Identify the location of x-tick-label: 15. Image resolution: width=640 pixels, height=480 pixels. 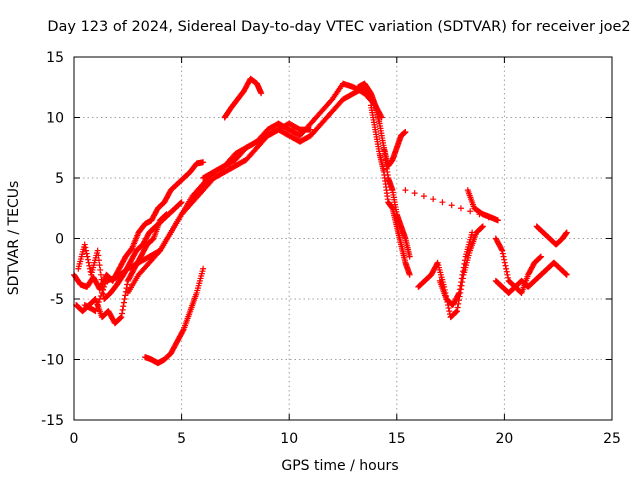
(397, 439).